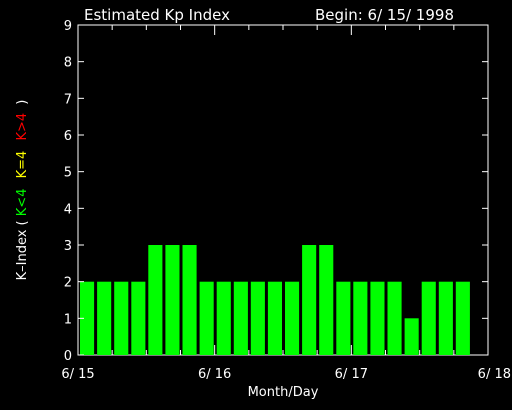 This screenshot has width=512, height=410. What do you see at coordinates (68, 99) in the screenshot?
I see `y-tick-label: 7` at bounding box center [68, 99].